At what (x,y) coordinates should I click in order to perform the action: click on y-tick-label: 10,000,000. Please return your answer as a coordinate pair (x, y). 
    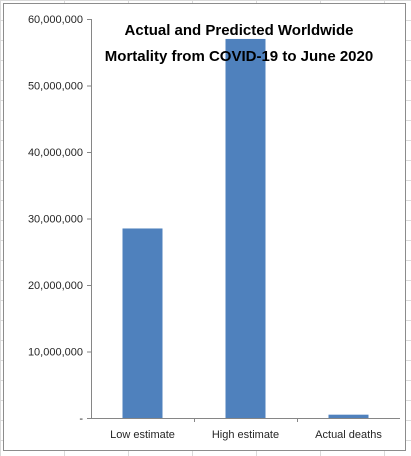
    Looking at the image, I should click on (55, 353).